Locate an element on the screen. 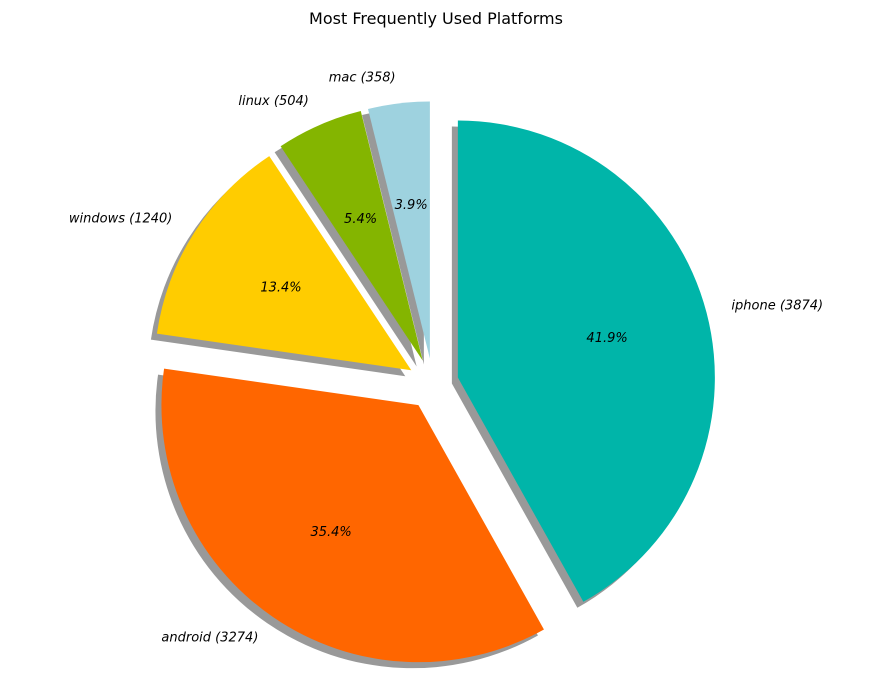 The height and width of the screenshot is (691, 872). pie-slice-mac is located at coordinates (399, 230).